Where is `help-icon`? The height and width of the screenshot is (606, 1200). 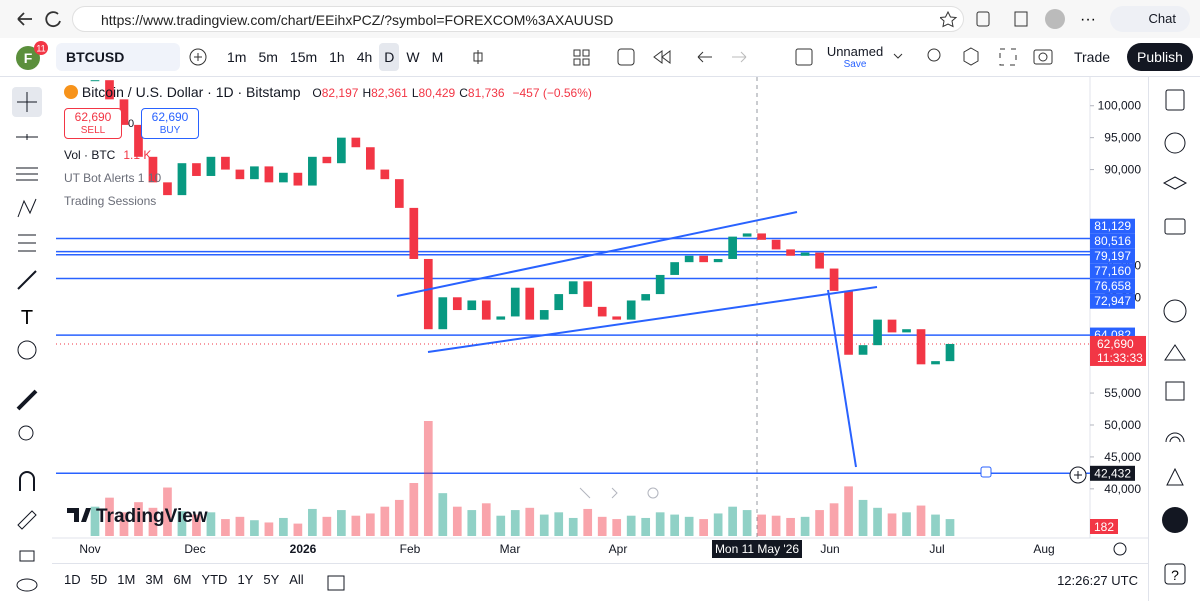 help-icon is located at coordinates (1175, 574).